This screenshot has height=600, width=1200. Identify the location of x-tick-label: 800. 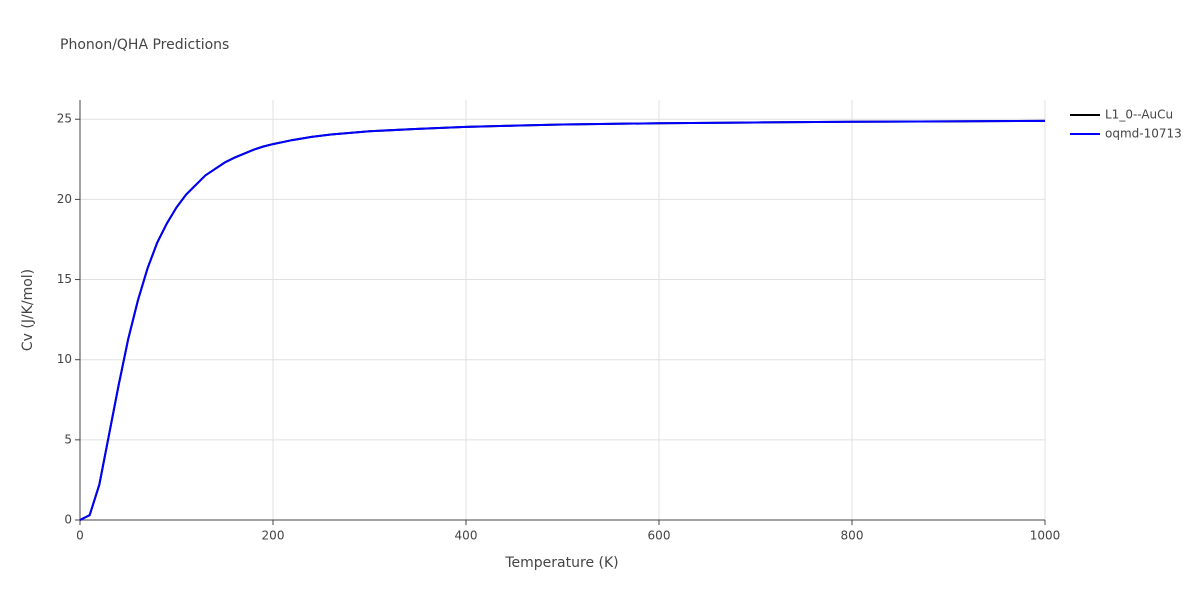
(852, 536).